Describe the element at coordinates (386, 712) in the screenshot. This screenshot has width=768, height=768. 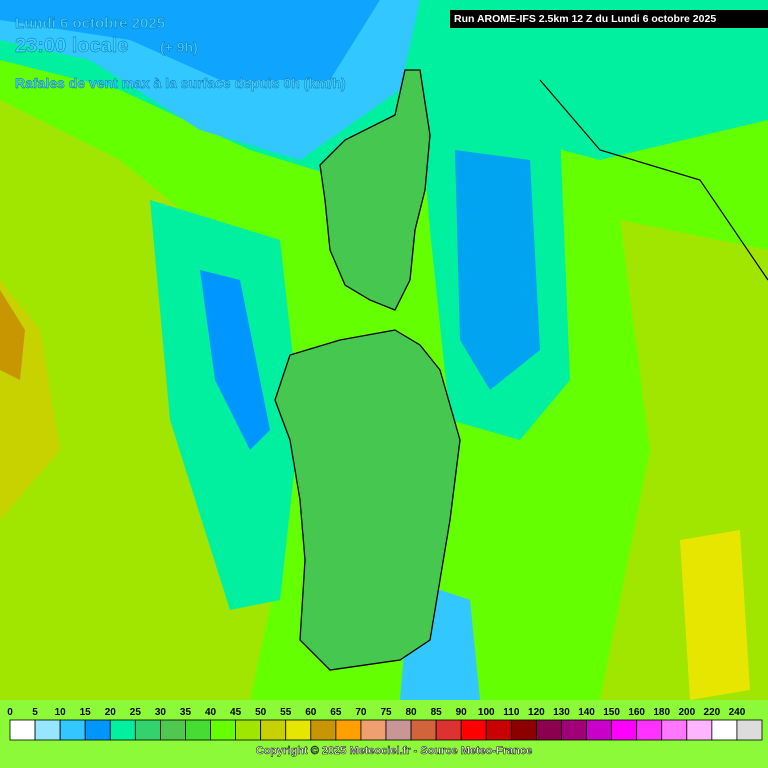
I see `legend-label: 75` at that location.